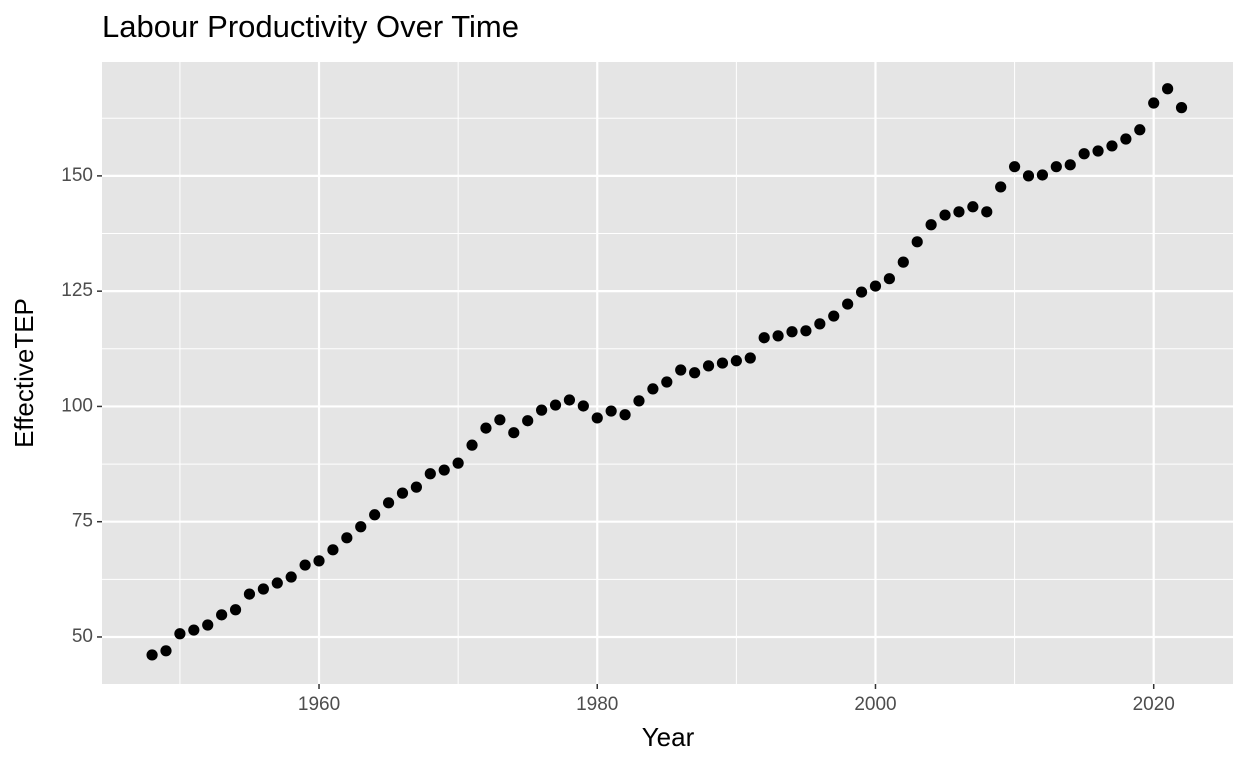 Image resolution: width=1248 pixels, height=768 pixels. I want to click on x-tick-label: 1960, so click(319, 704).